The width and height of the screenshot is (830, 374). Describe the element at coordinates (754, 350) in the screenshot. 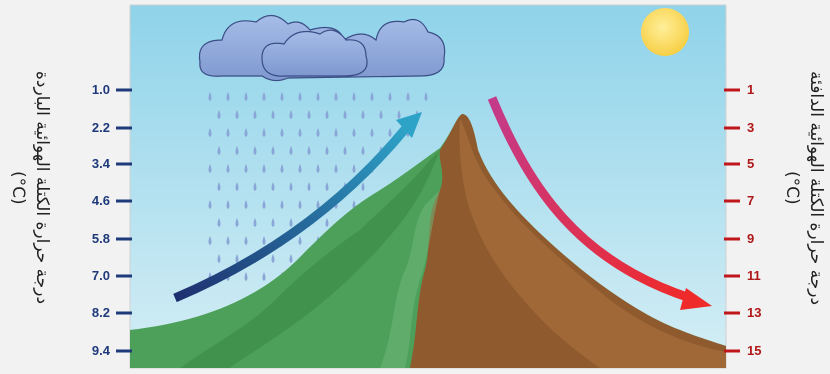

I see `right-tick-label: 15` at that location.